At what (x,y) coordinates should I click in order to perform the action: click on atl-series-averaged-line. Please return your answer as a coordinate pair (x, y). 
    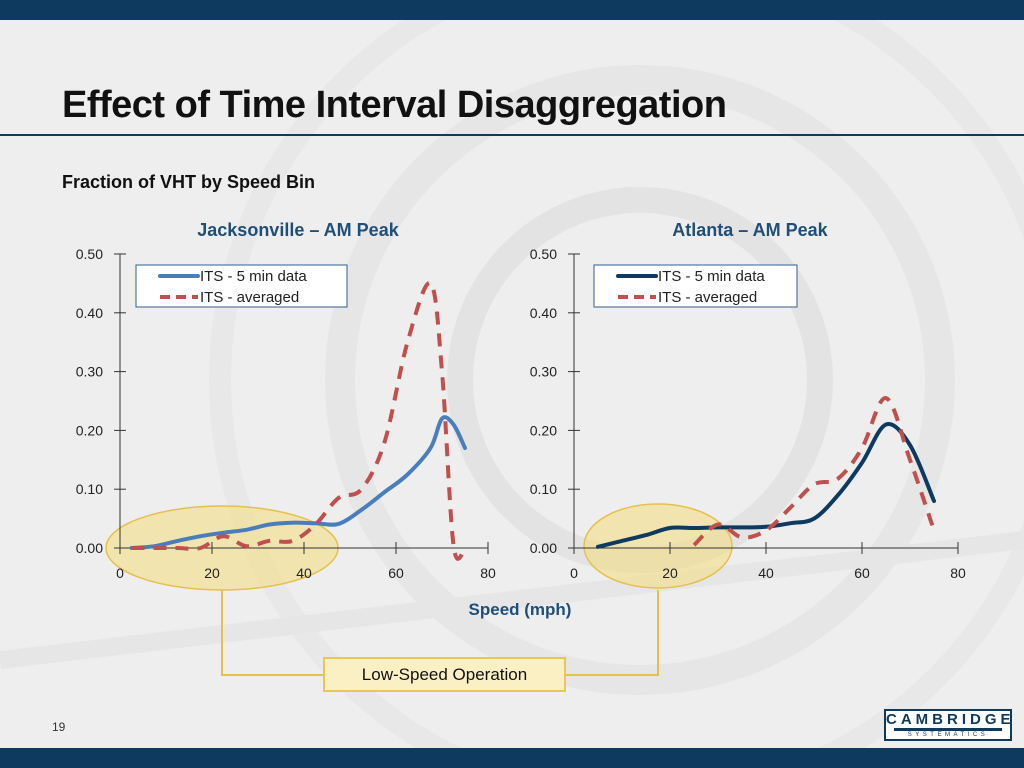
    Looking at the image, I should click on (814, 471).